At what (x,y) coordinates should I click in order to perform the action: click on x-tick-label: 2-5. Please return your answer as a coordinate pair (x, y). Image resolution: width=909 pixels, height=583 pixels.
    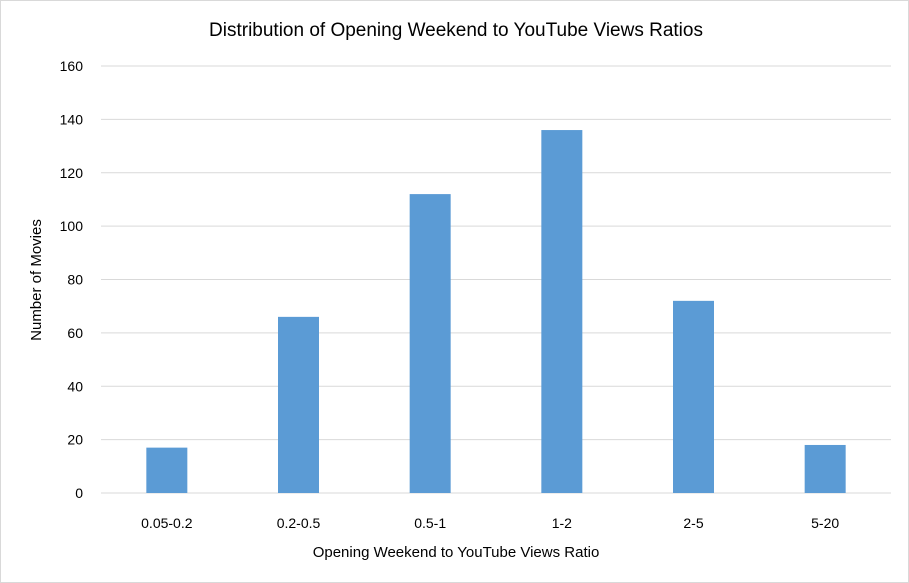
    Looking at the image, I should click on (693, 523).